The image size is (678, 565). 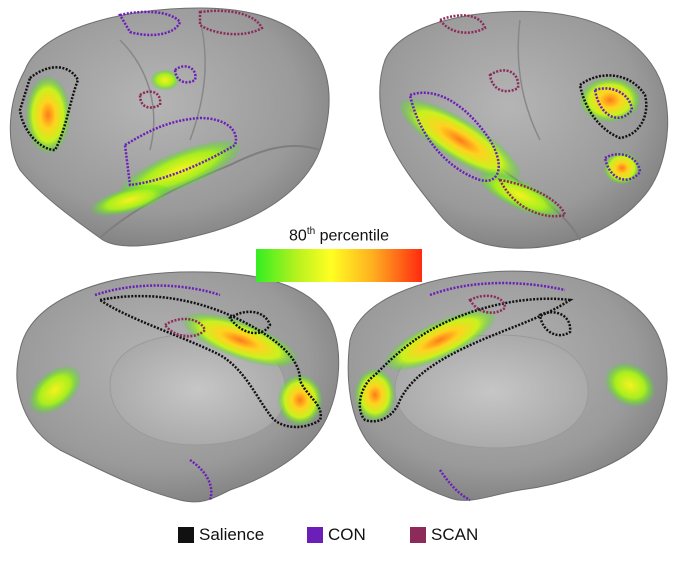 I want to click on legend-item-salience: Salience, so click(x=221, y=535).